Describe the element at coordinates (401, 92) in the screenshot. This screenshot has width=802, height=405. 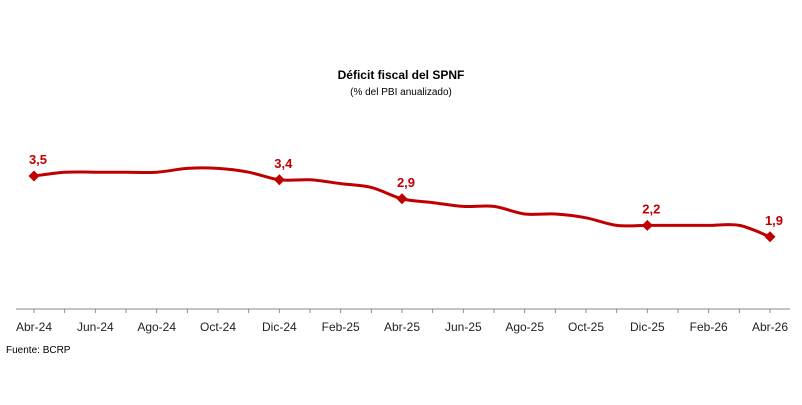
I see `chart-subtitle: (% del PBI anualizado)` at that location.